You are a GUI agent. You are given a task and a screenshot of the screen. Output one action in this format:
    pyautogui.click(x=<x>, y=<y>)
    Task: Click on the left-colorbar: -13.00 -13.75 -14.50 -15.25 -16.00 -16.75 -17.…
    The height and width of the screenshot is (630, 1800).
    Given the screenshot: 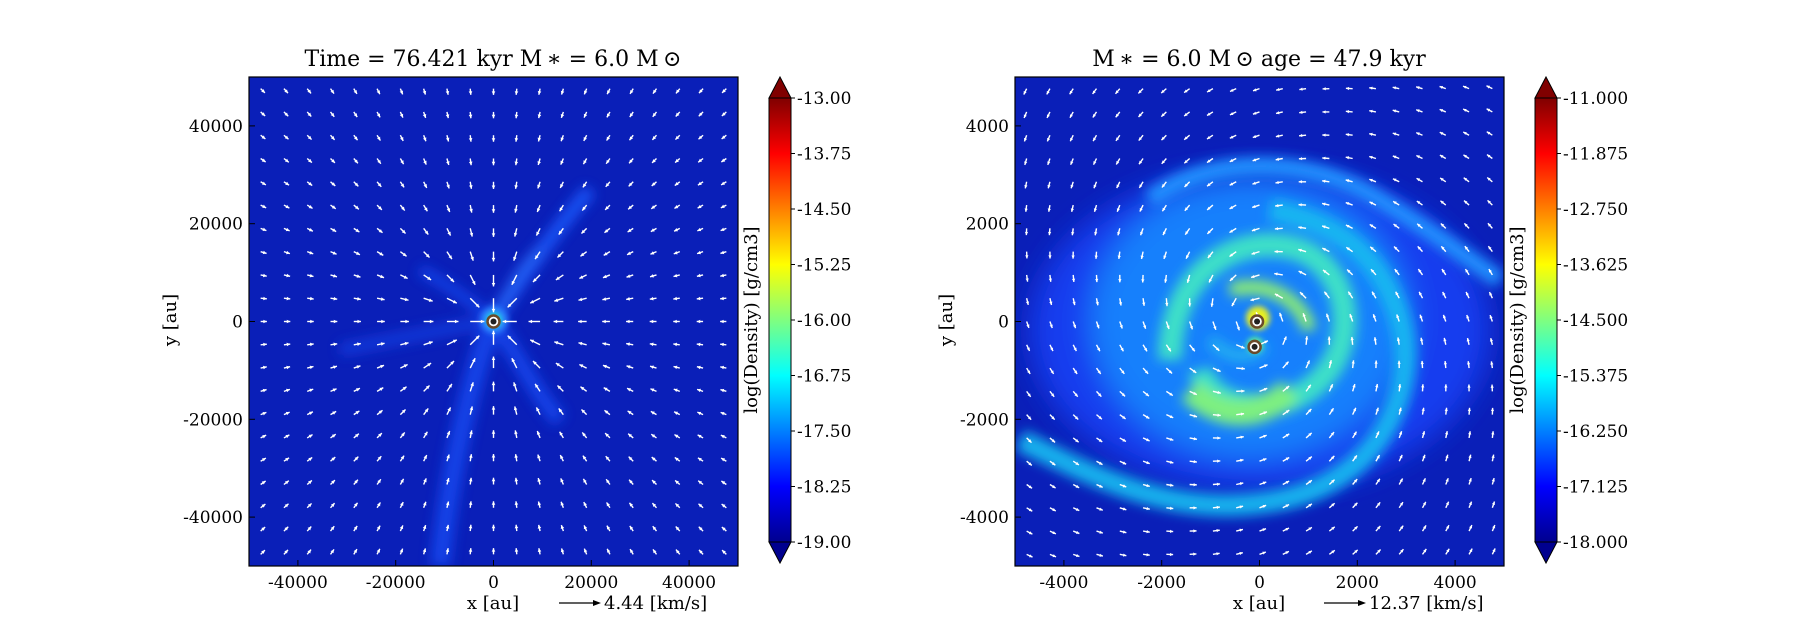 What is the action you would take?
    pyautogui.click(x=796, y=320)
    